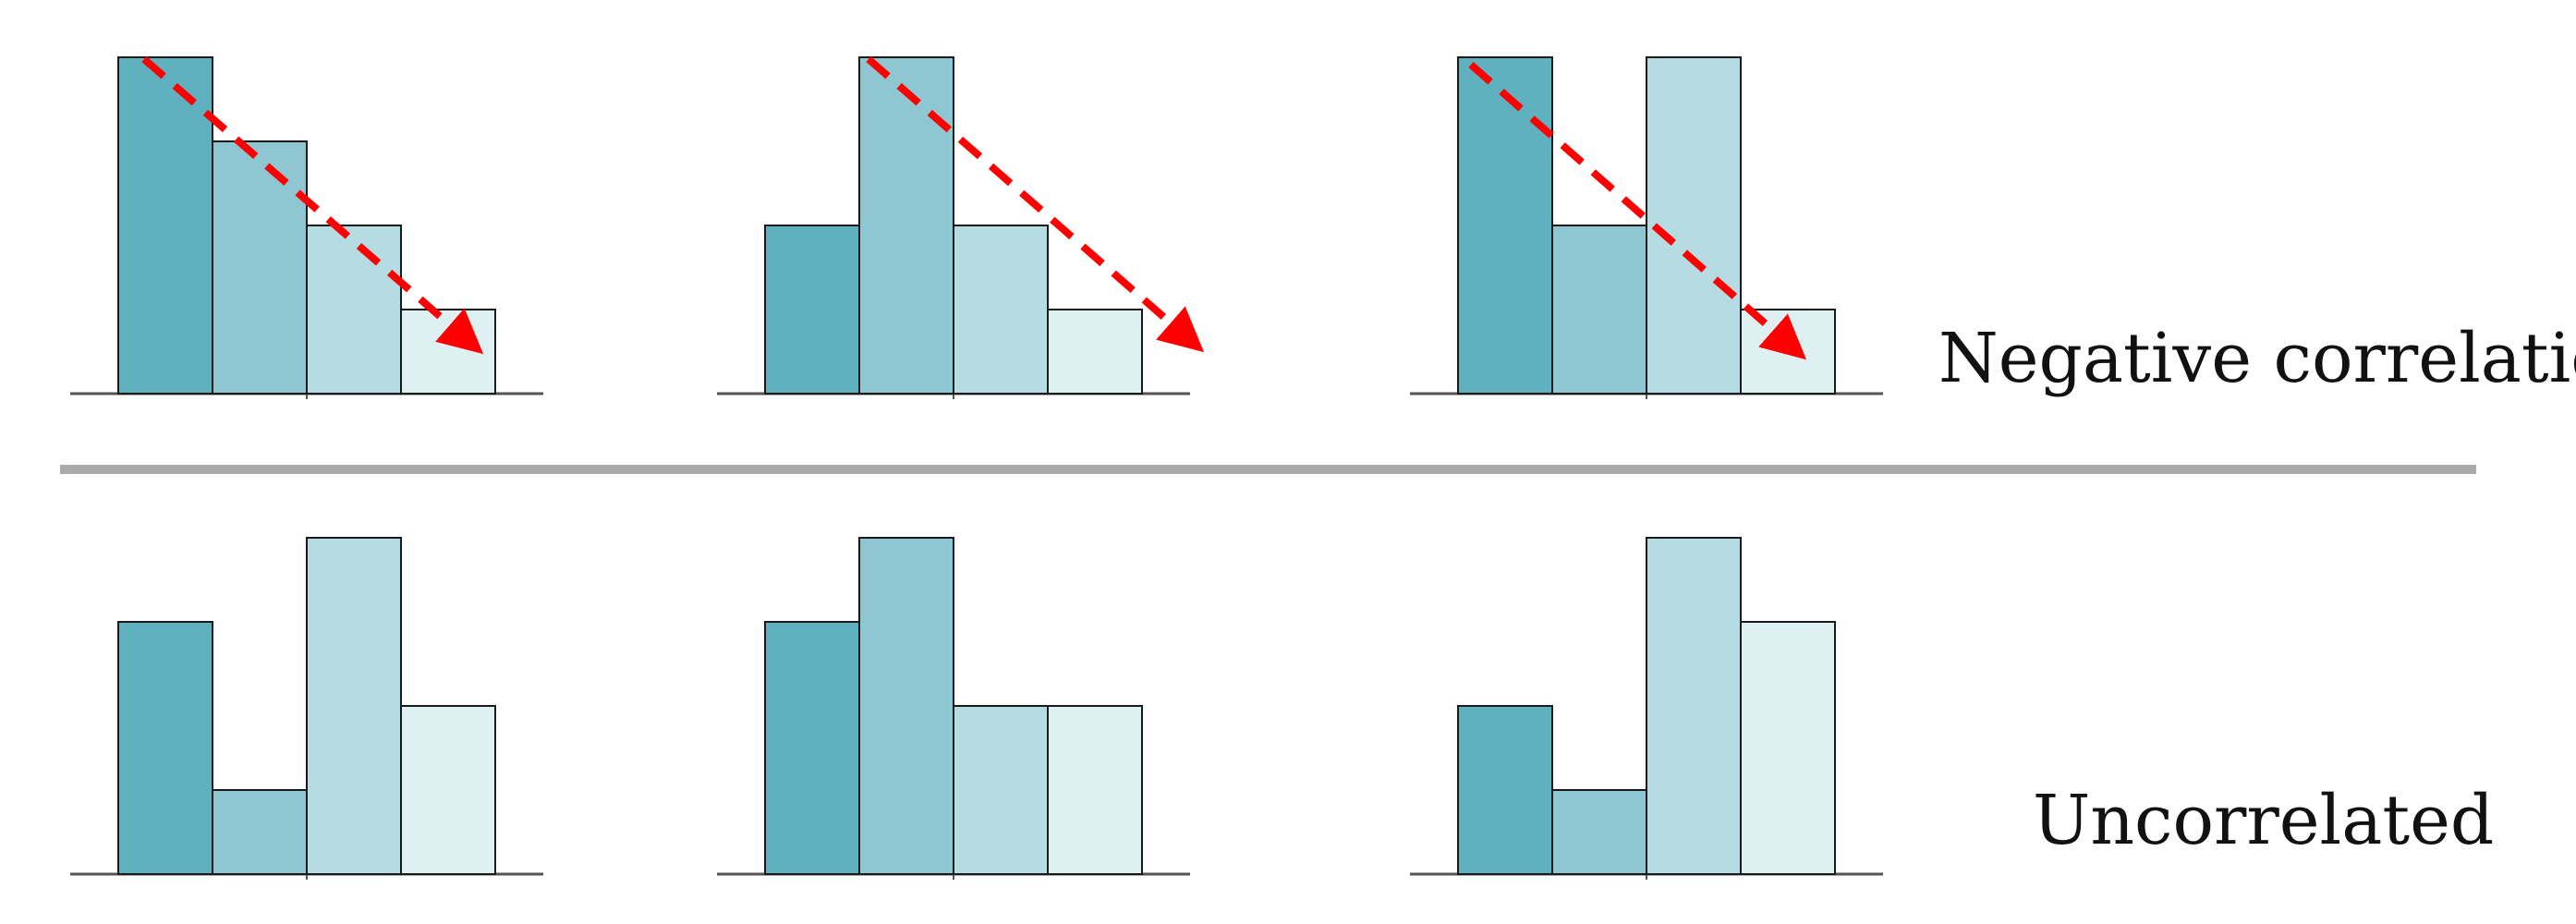  I want to click on uncorrelated-label: Uncorrelated, so click(2264, 821).